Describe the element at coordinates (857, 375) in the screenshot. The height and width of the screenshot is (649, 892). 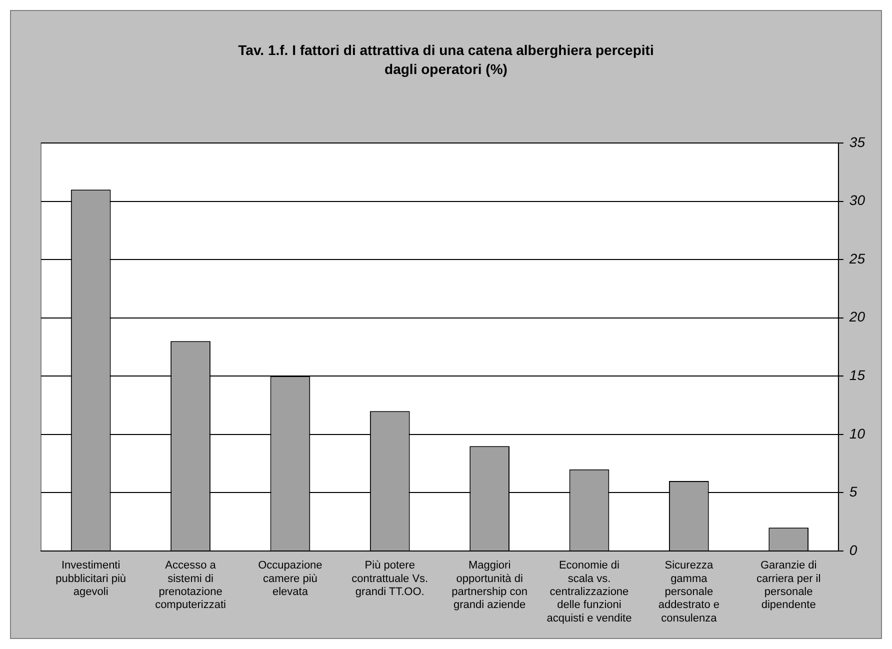
I see `y-tick-label: 15` at that location.